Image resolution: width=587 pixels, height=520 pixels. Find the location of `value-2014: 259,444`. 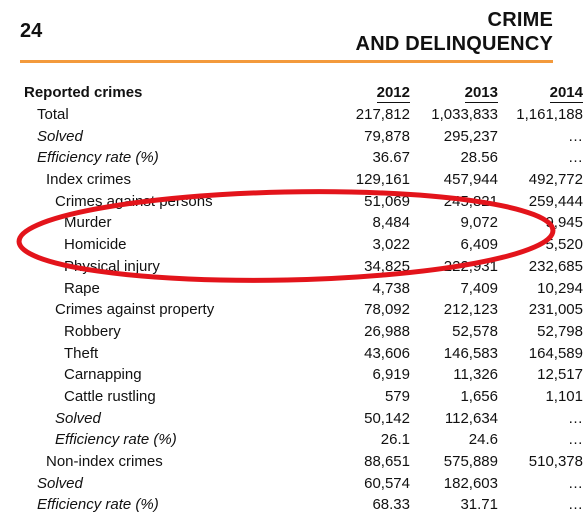

value-2014: 259,444 is located at coordinates (555, 201).